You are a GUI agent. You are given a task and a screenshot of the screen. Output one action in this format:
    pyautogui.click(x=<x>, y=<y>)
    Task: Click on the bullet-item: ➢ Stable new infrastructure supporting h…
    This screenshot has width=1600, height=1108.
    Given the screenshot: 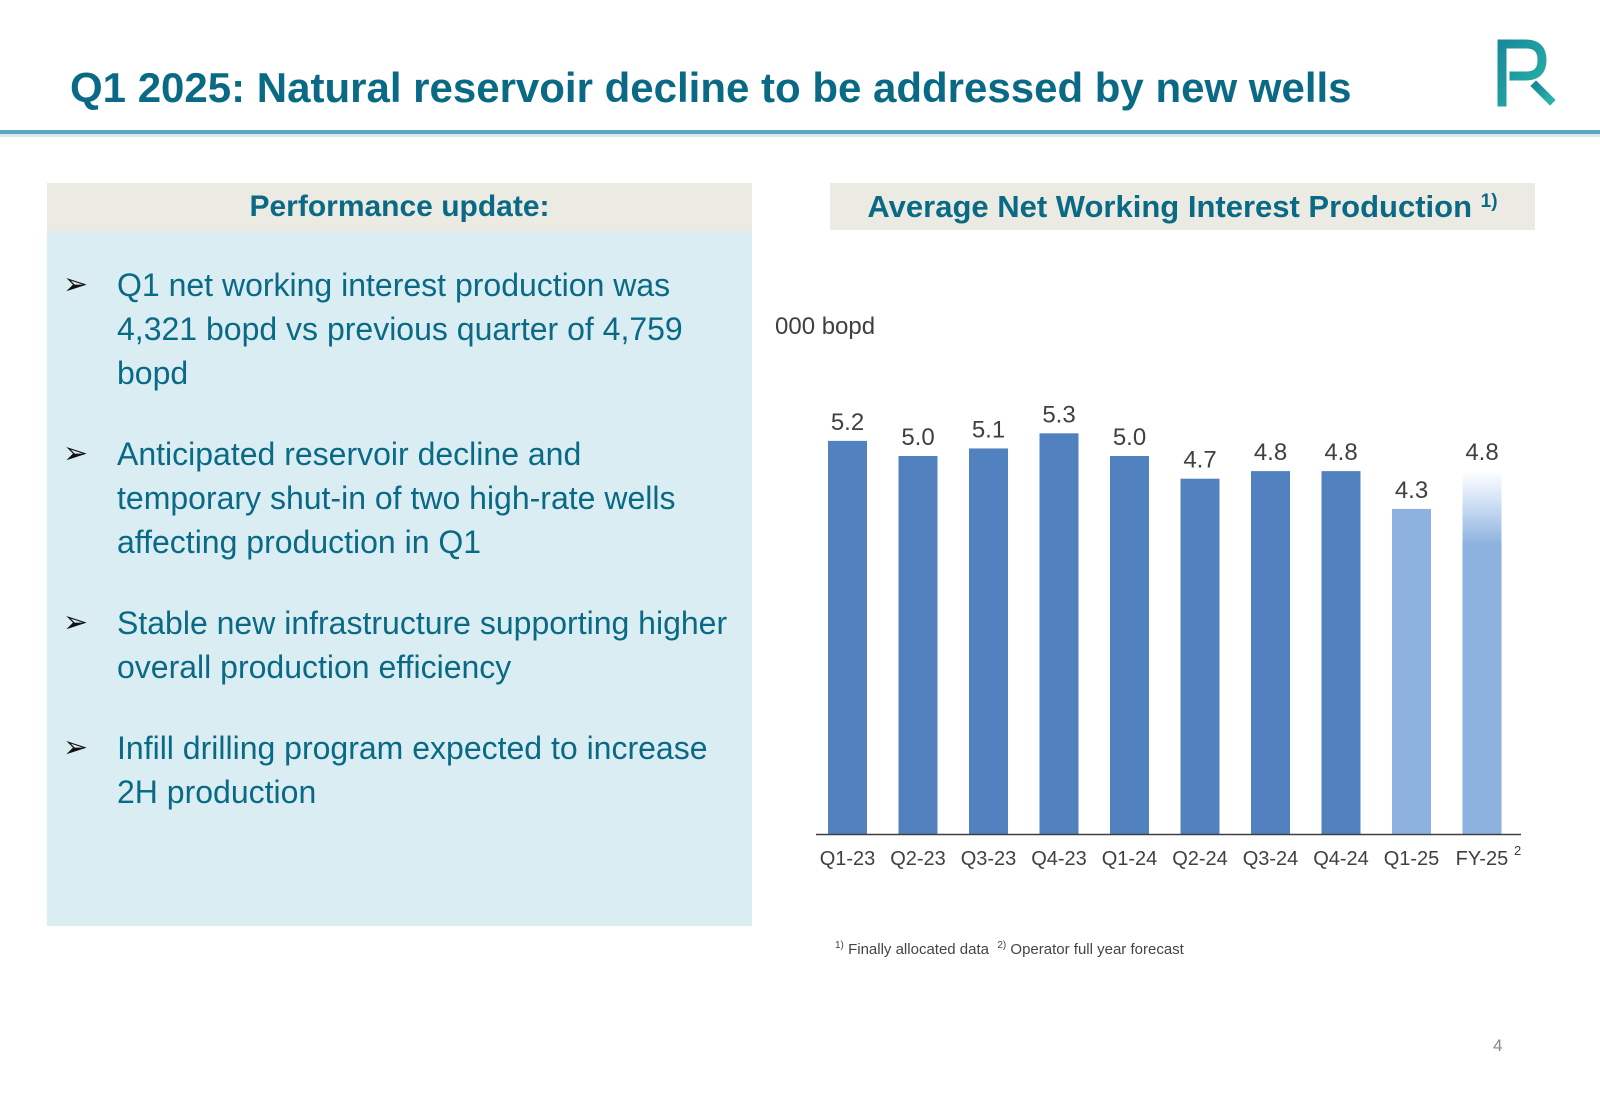 What is the action you would take?
    pyautogui.click(x=399, y=645)
    